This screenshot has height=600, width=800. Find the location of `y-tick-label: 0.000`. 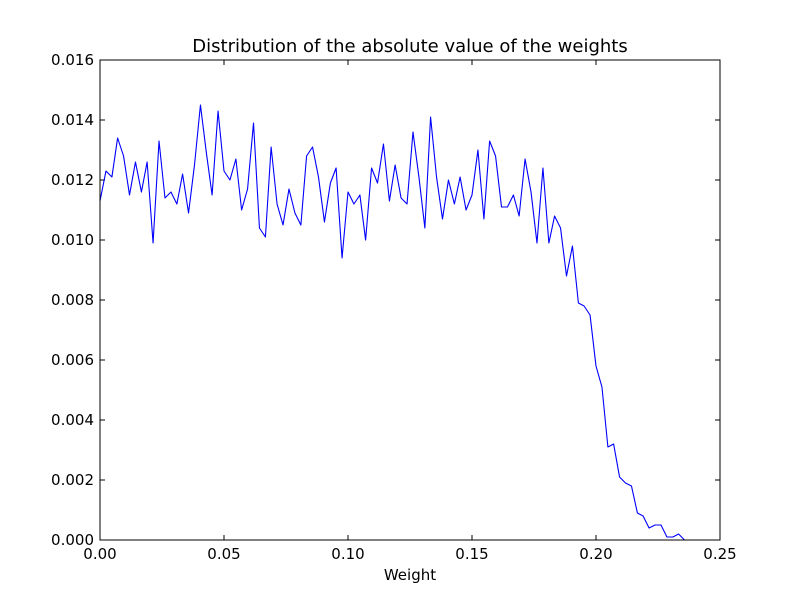

y-tick-label: 0.000 is located at coordinates (72, 540).